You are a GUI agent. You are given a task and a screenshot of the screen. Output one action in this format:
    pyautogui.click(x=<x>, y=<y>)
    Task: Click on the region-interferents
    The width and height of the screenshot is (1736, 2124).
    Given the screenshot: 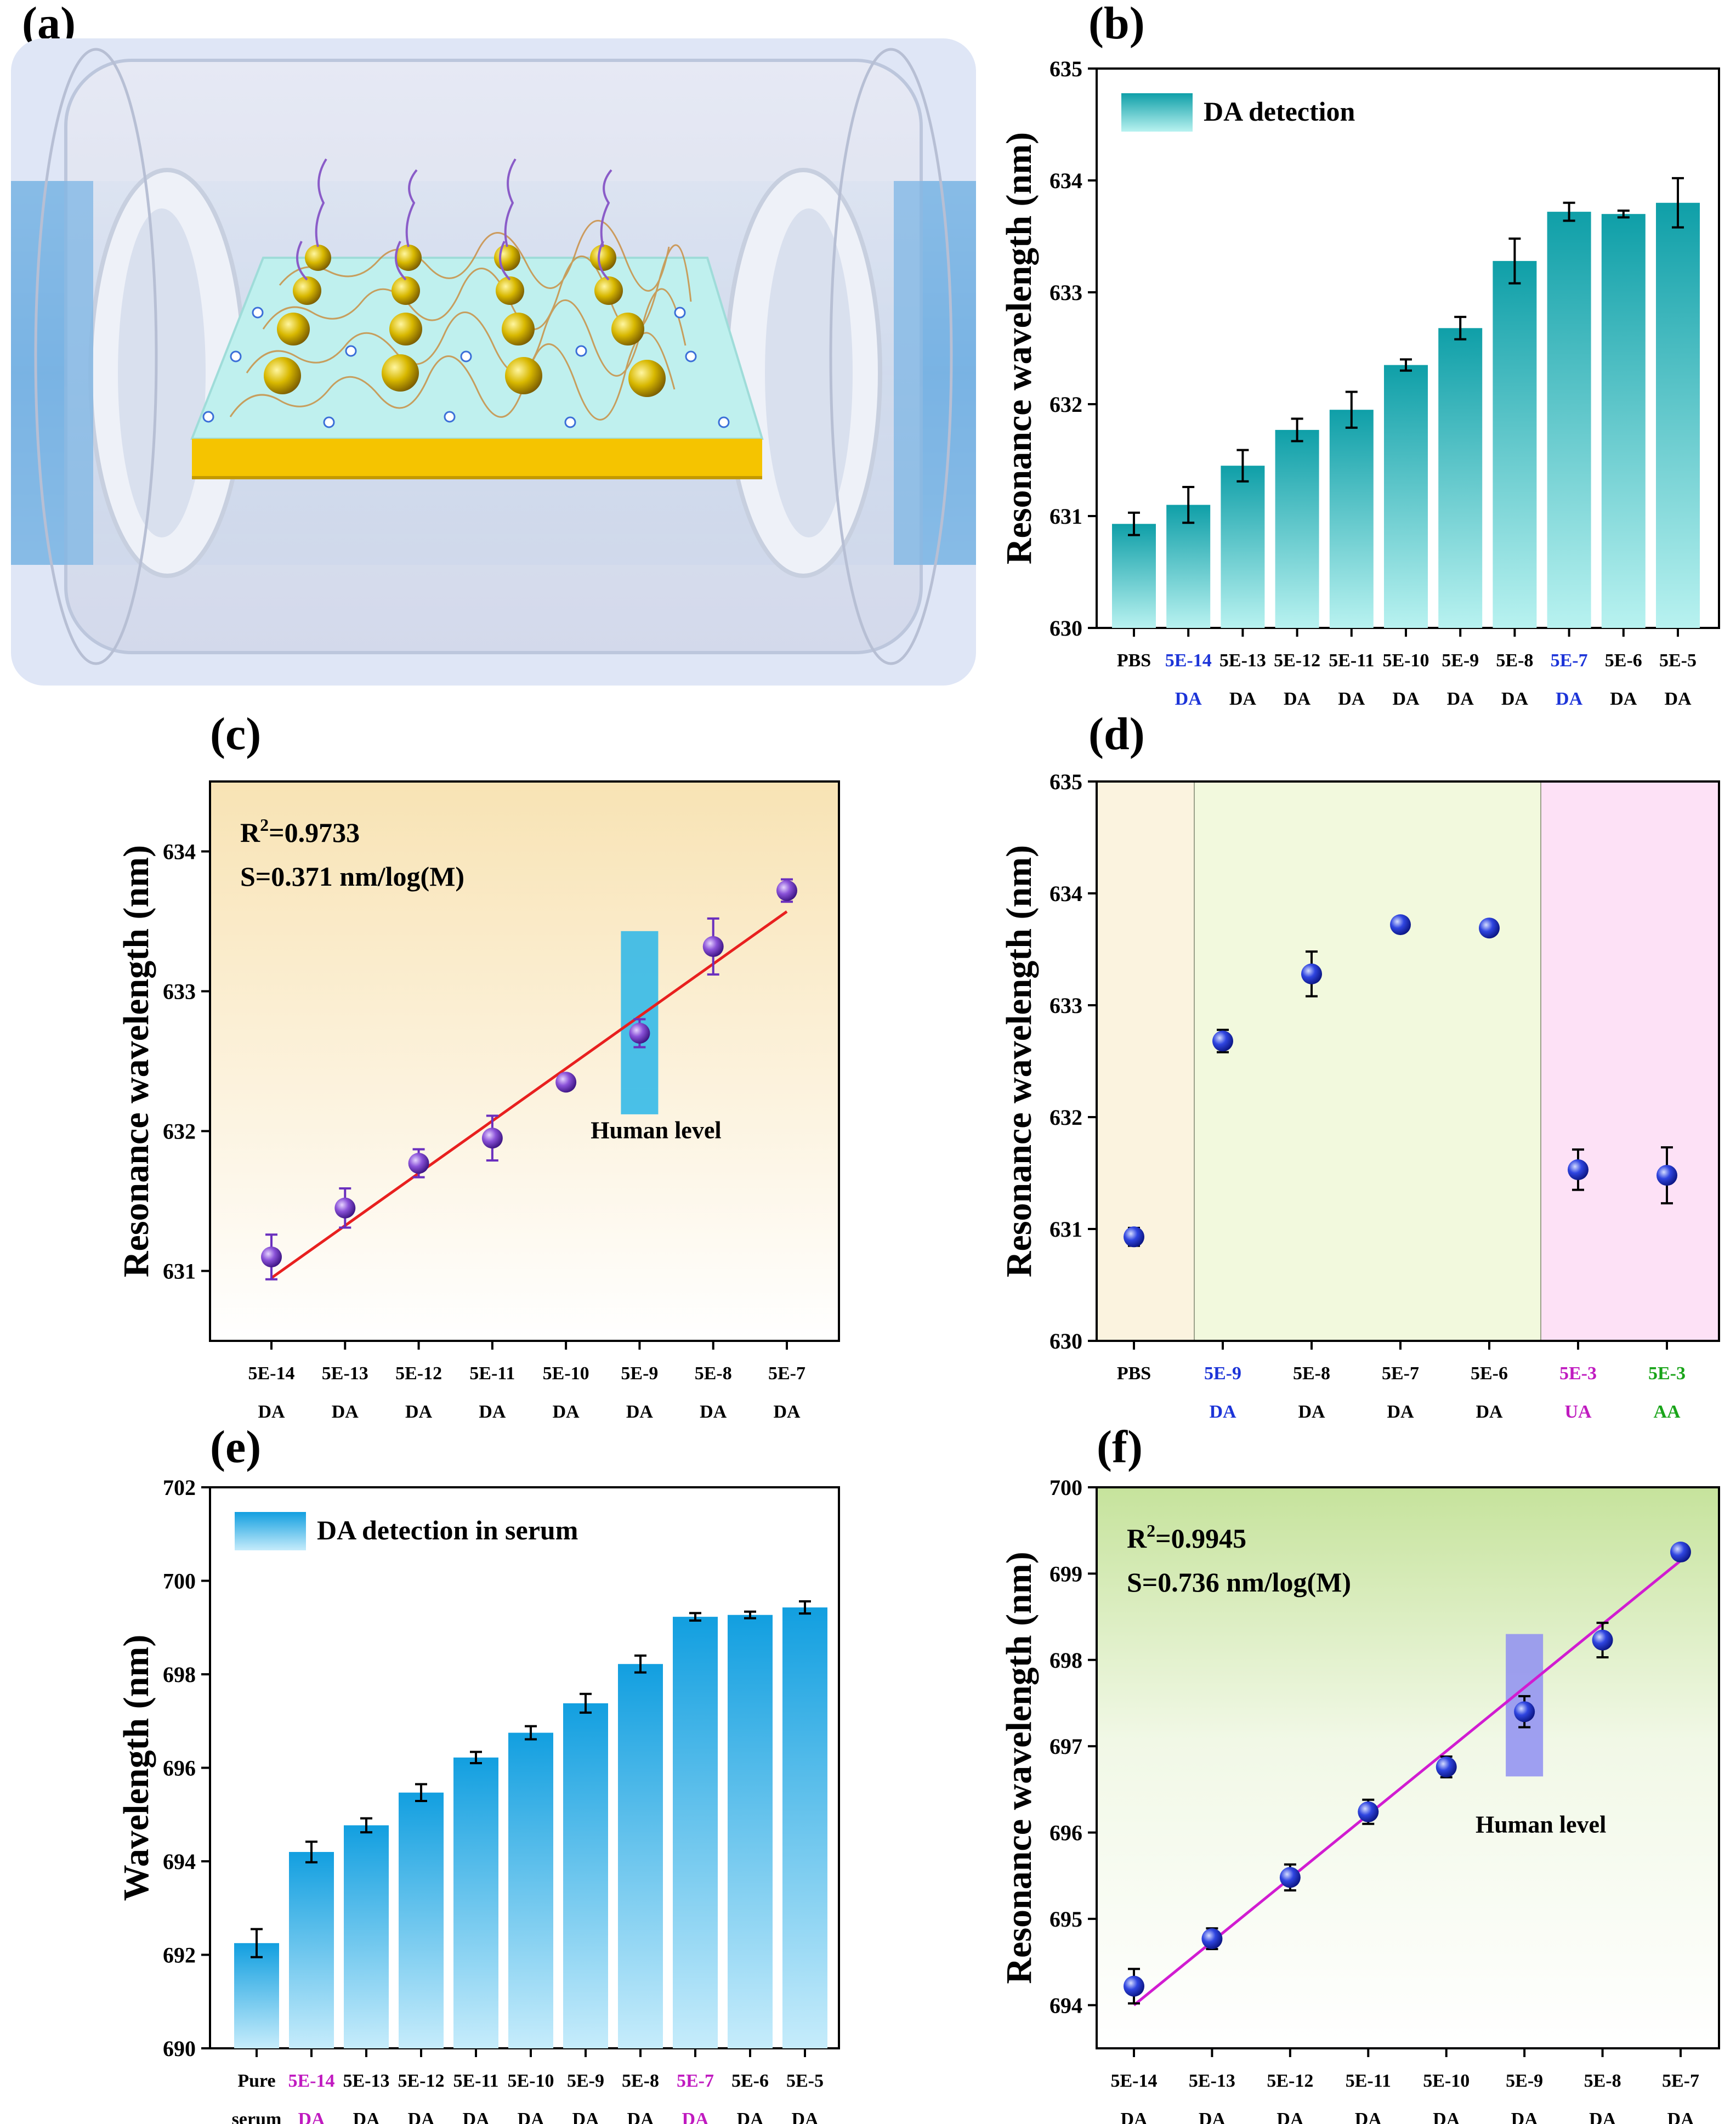 What is the action you would take?
    pyautogui.click(x=1630, y=1061)
    